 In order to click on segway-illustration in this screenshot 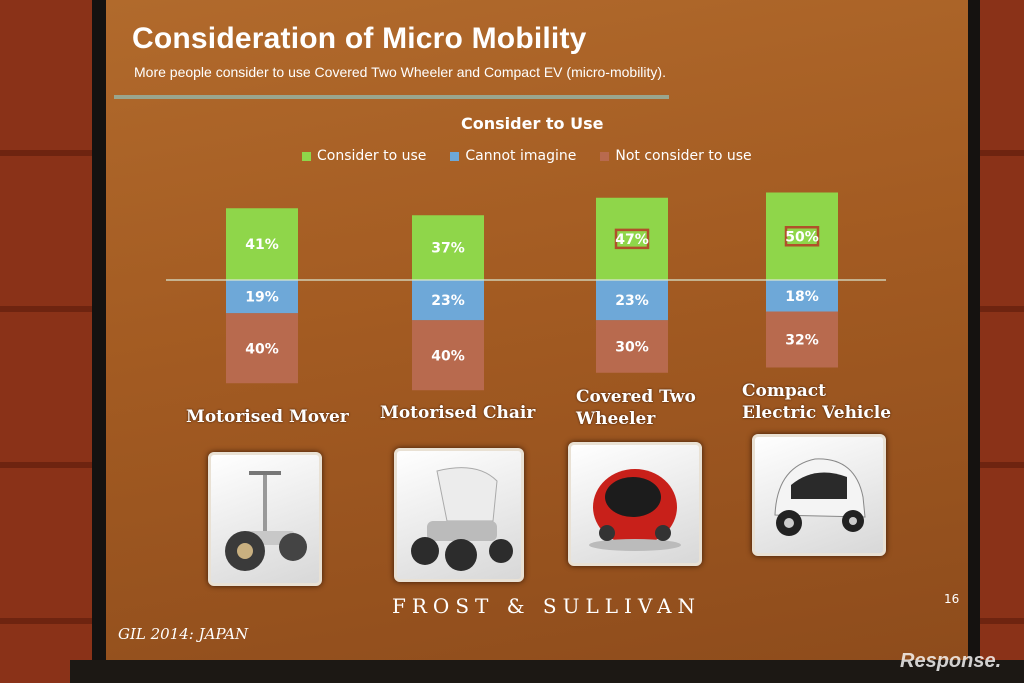, I will do `click(266, 521)`.